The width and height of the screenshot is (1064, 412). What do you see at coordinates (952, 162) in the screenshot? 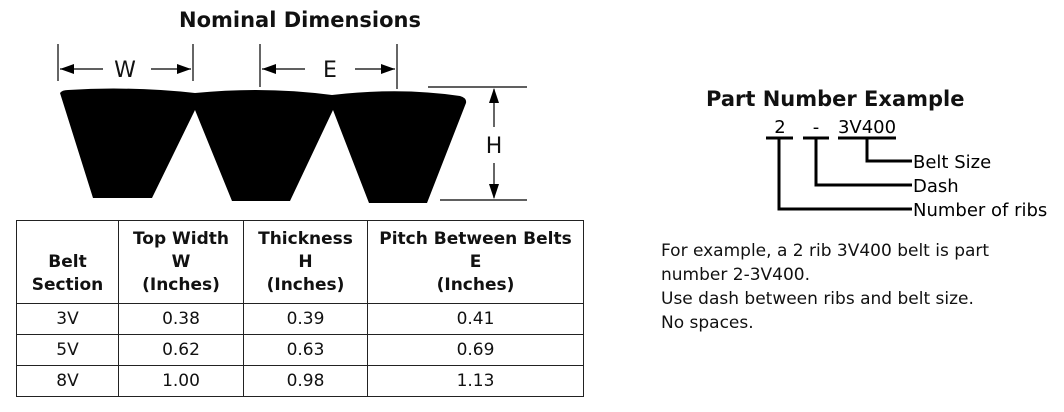
I see `callout-size: Belt Size` at bounding box center [952, 162].